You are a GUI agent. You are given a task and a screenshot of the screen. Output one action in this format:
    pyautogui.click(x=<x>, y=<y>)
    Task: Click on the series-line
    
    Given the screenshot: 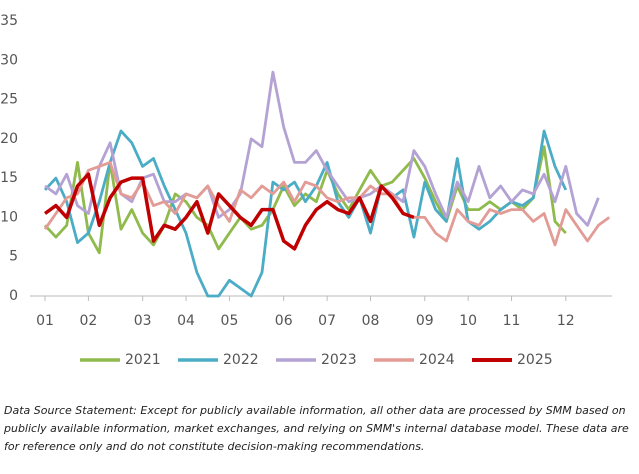 What is the action you would take?
    pyautogui.click(x=229, y=211)
    